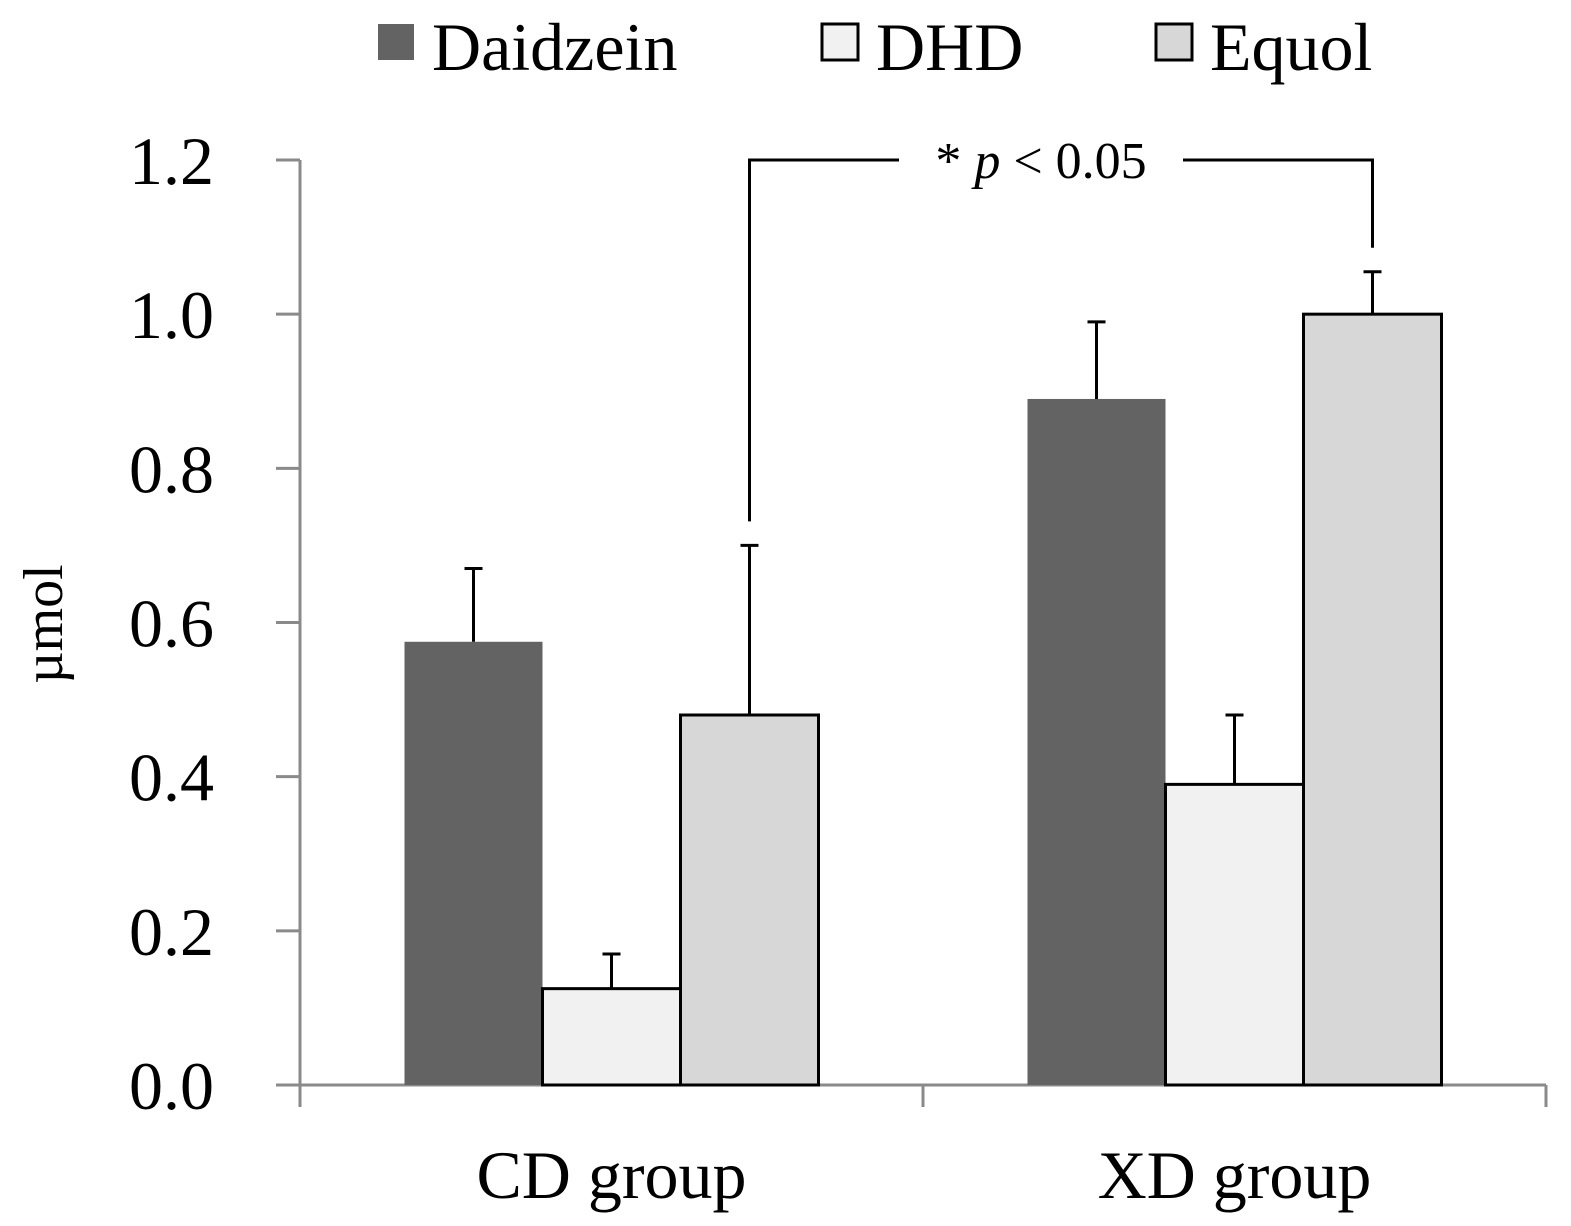  What do you see at coordinates (875, 47) in the screenshot?
I see `legend: Daidzein DHD Equol` at bounding box center [875, 47].